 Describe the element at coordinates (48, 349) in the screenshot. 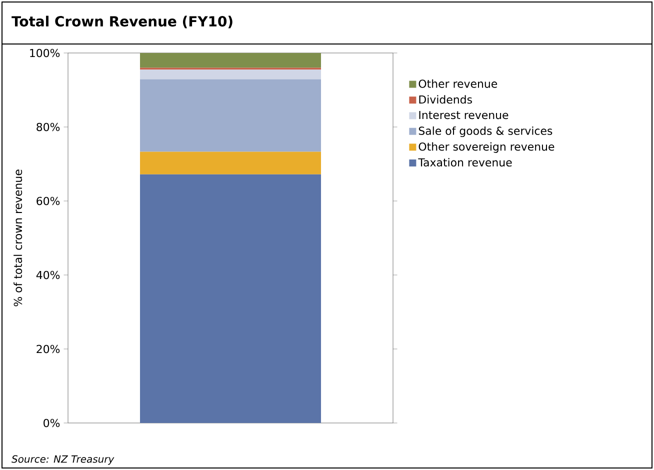

I see `y-tick-label: 20%` at that location.